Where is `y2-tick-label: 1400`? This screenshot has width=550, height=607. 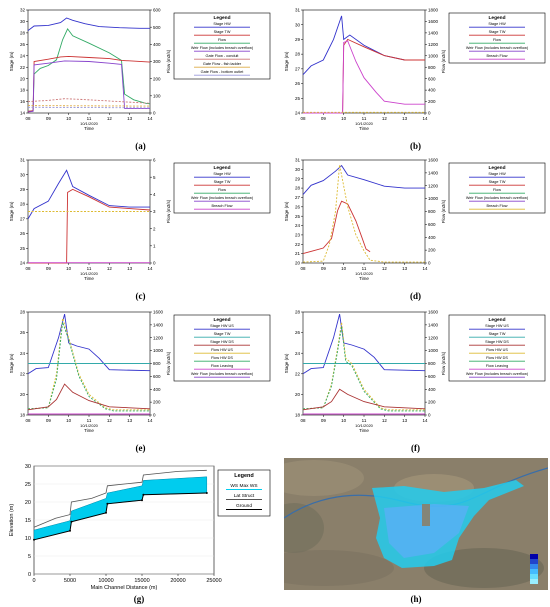 y2-tick-label: 1400 is located at coordinates (433, 172).